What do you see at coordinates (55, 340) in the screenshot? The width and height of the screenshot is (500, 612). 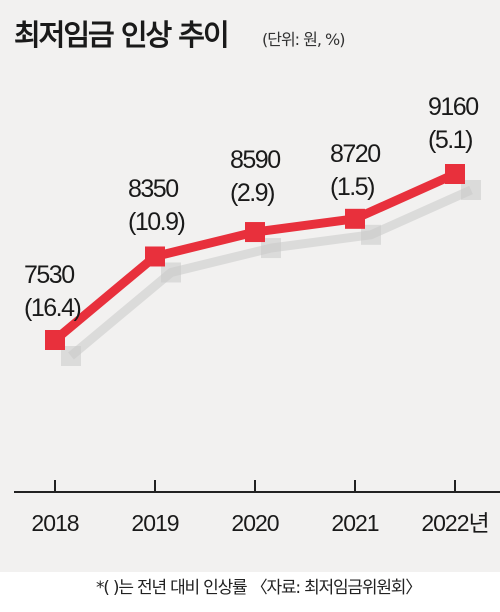 I see `data-point-2018` at bounding box center [55, 340].